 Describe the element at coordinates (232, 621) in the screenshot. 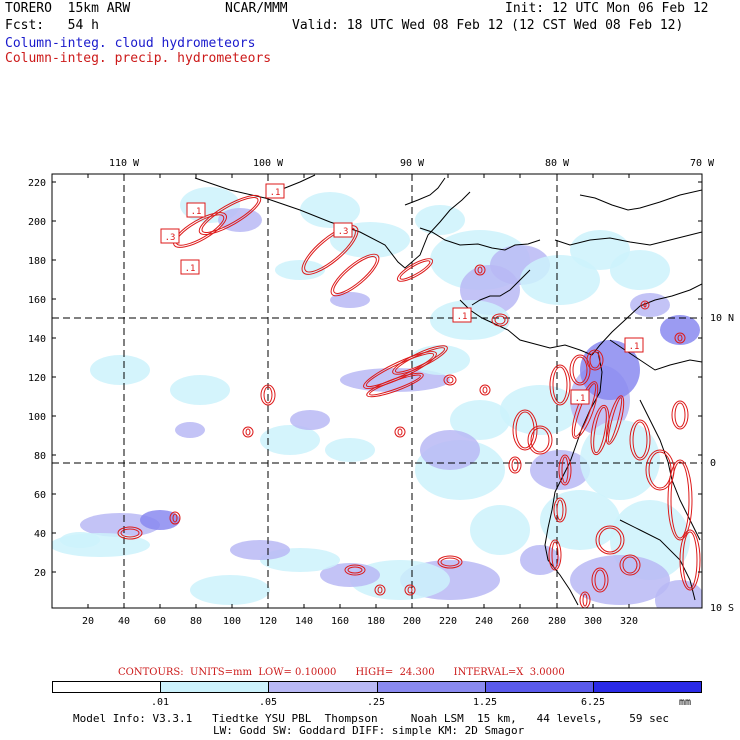

I see `x-tick-label: 100` at that location.